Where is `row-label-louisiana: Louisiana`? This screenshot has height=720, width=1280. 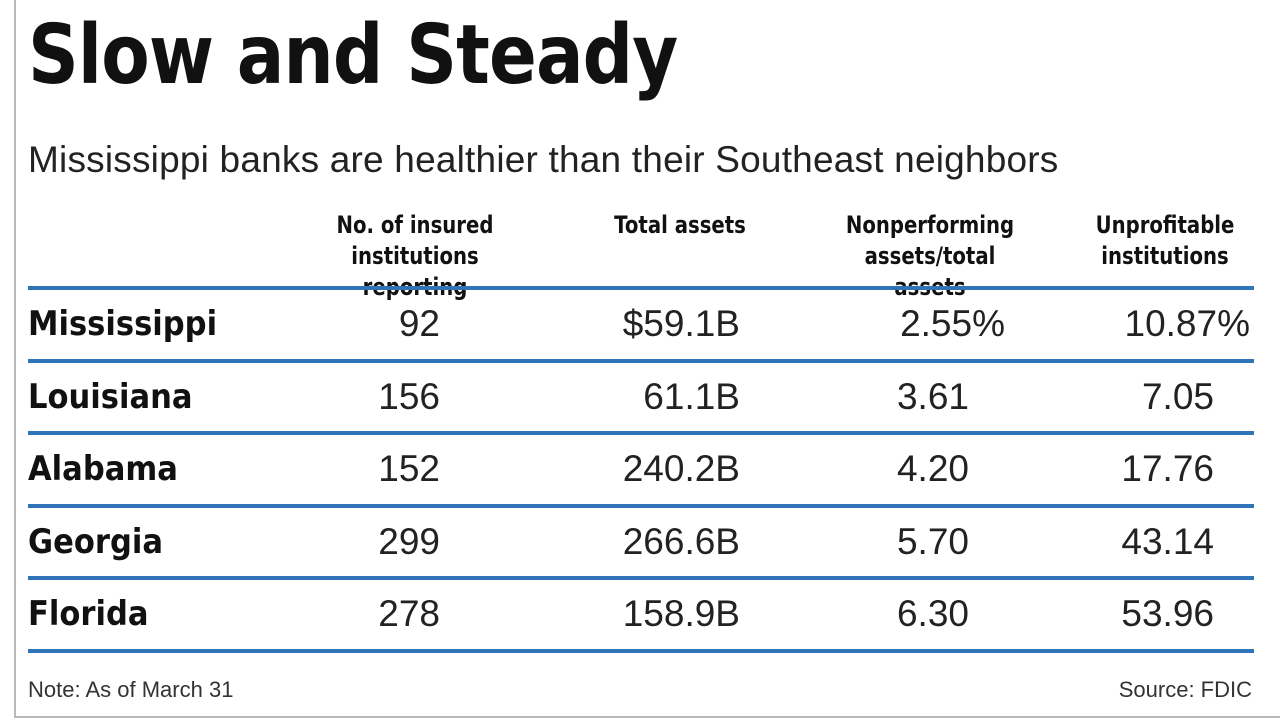 row-label-louisiana: Louisiana is located at coordinates (110, 397).